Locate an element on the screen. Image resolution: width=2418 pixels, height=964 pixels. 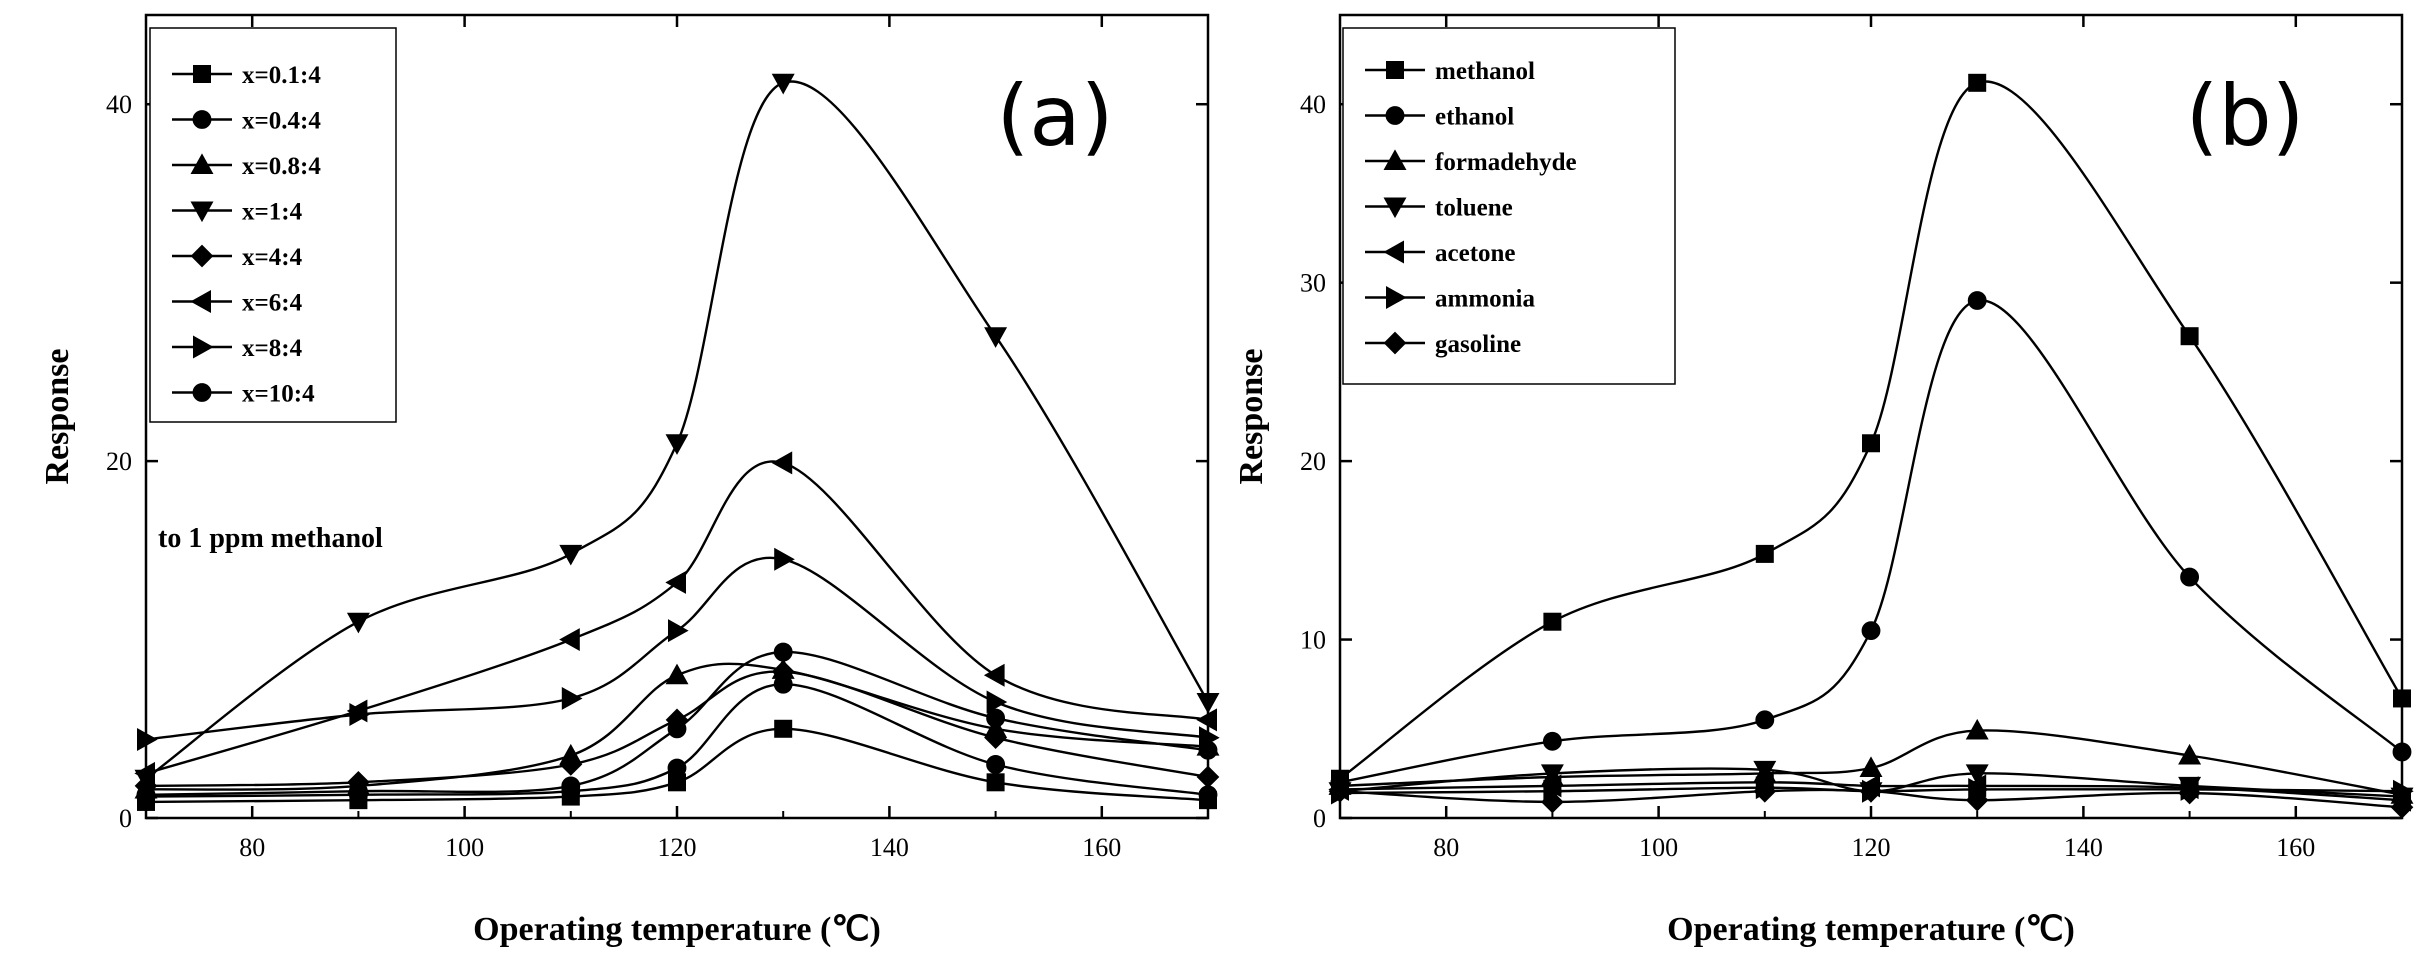
legend-label-b-1: ethanol is located at coordinates (1474, 117).